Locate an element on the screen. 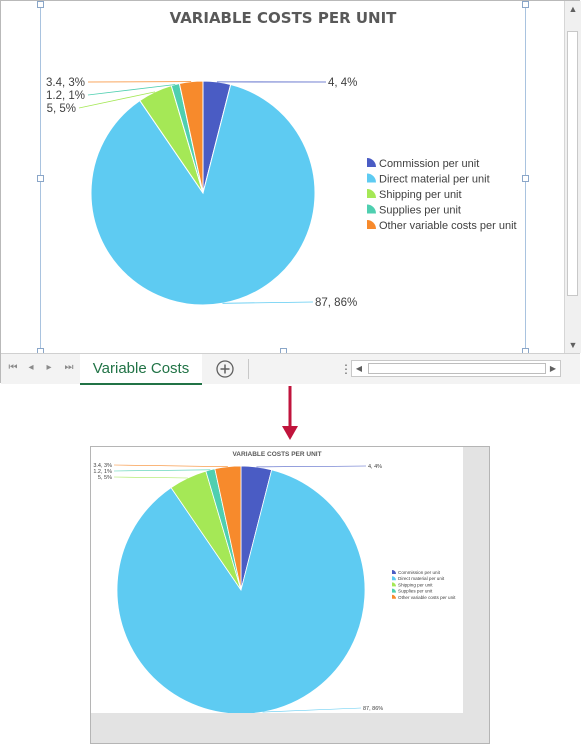  split-handle-icon: ⋮ is located at coordinates (346, 369).